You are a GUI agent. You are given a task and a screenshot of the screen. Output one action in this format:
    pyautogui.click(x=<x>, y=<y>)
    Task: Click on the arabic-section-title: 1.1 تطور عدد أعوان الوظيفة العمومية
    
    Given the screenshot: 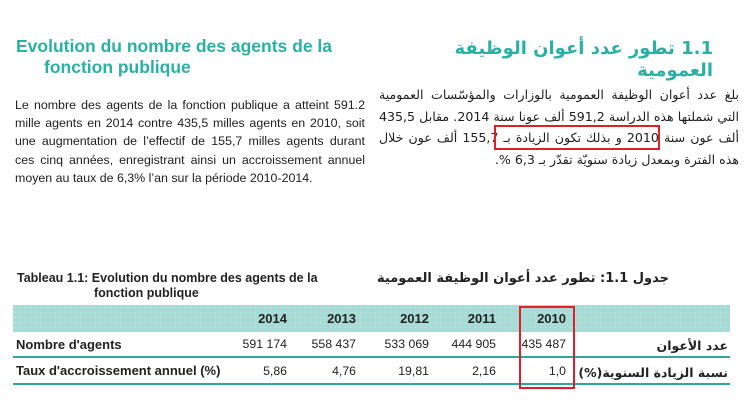 What is the action you would take?
    pyautogui.click(x=584, y=59)
    